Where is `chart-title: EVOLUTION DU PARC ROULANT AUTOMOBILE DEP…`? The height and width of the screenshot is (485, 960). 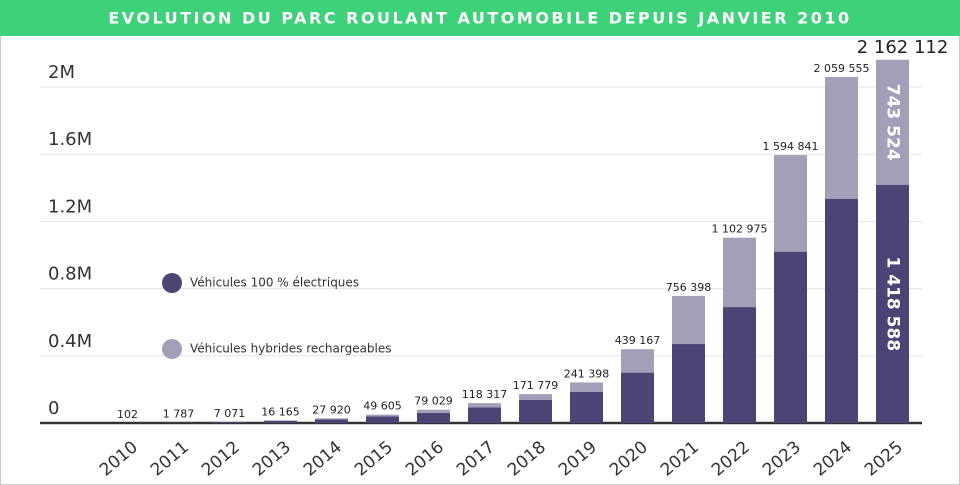 chart-title: EVOLUTION DU PARC ROULANT AUTOMOBILE DEP… is located at coordinates (479, 18).